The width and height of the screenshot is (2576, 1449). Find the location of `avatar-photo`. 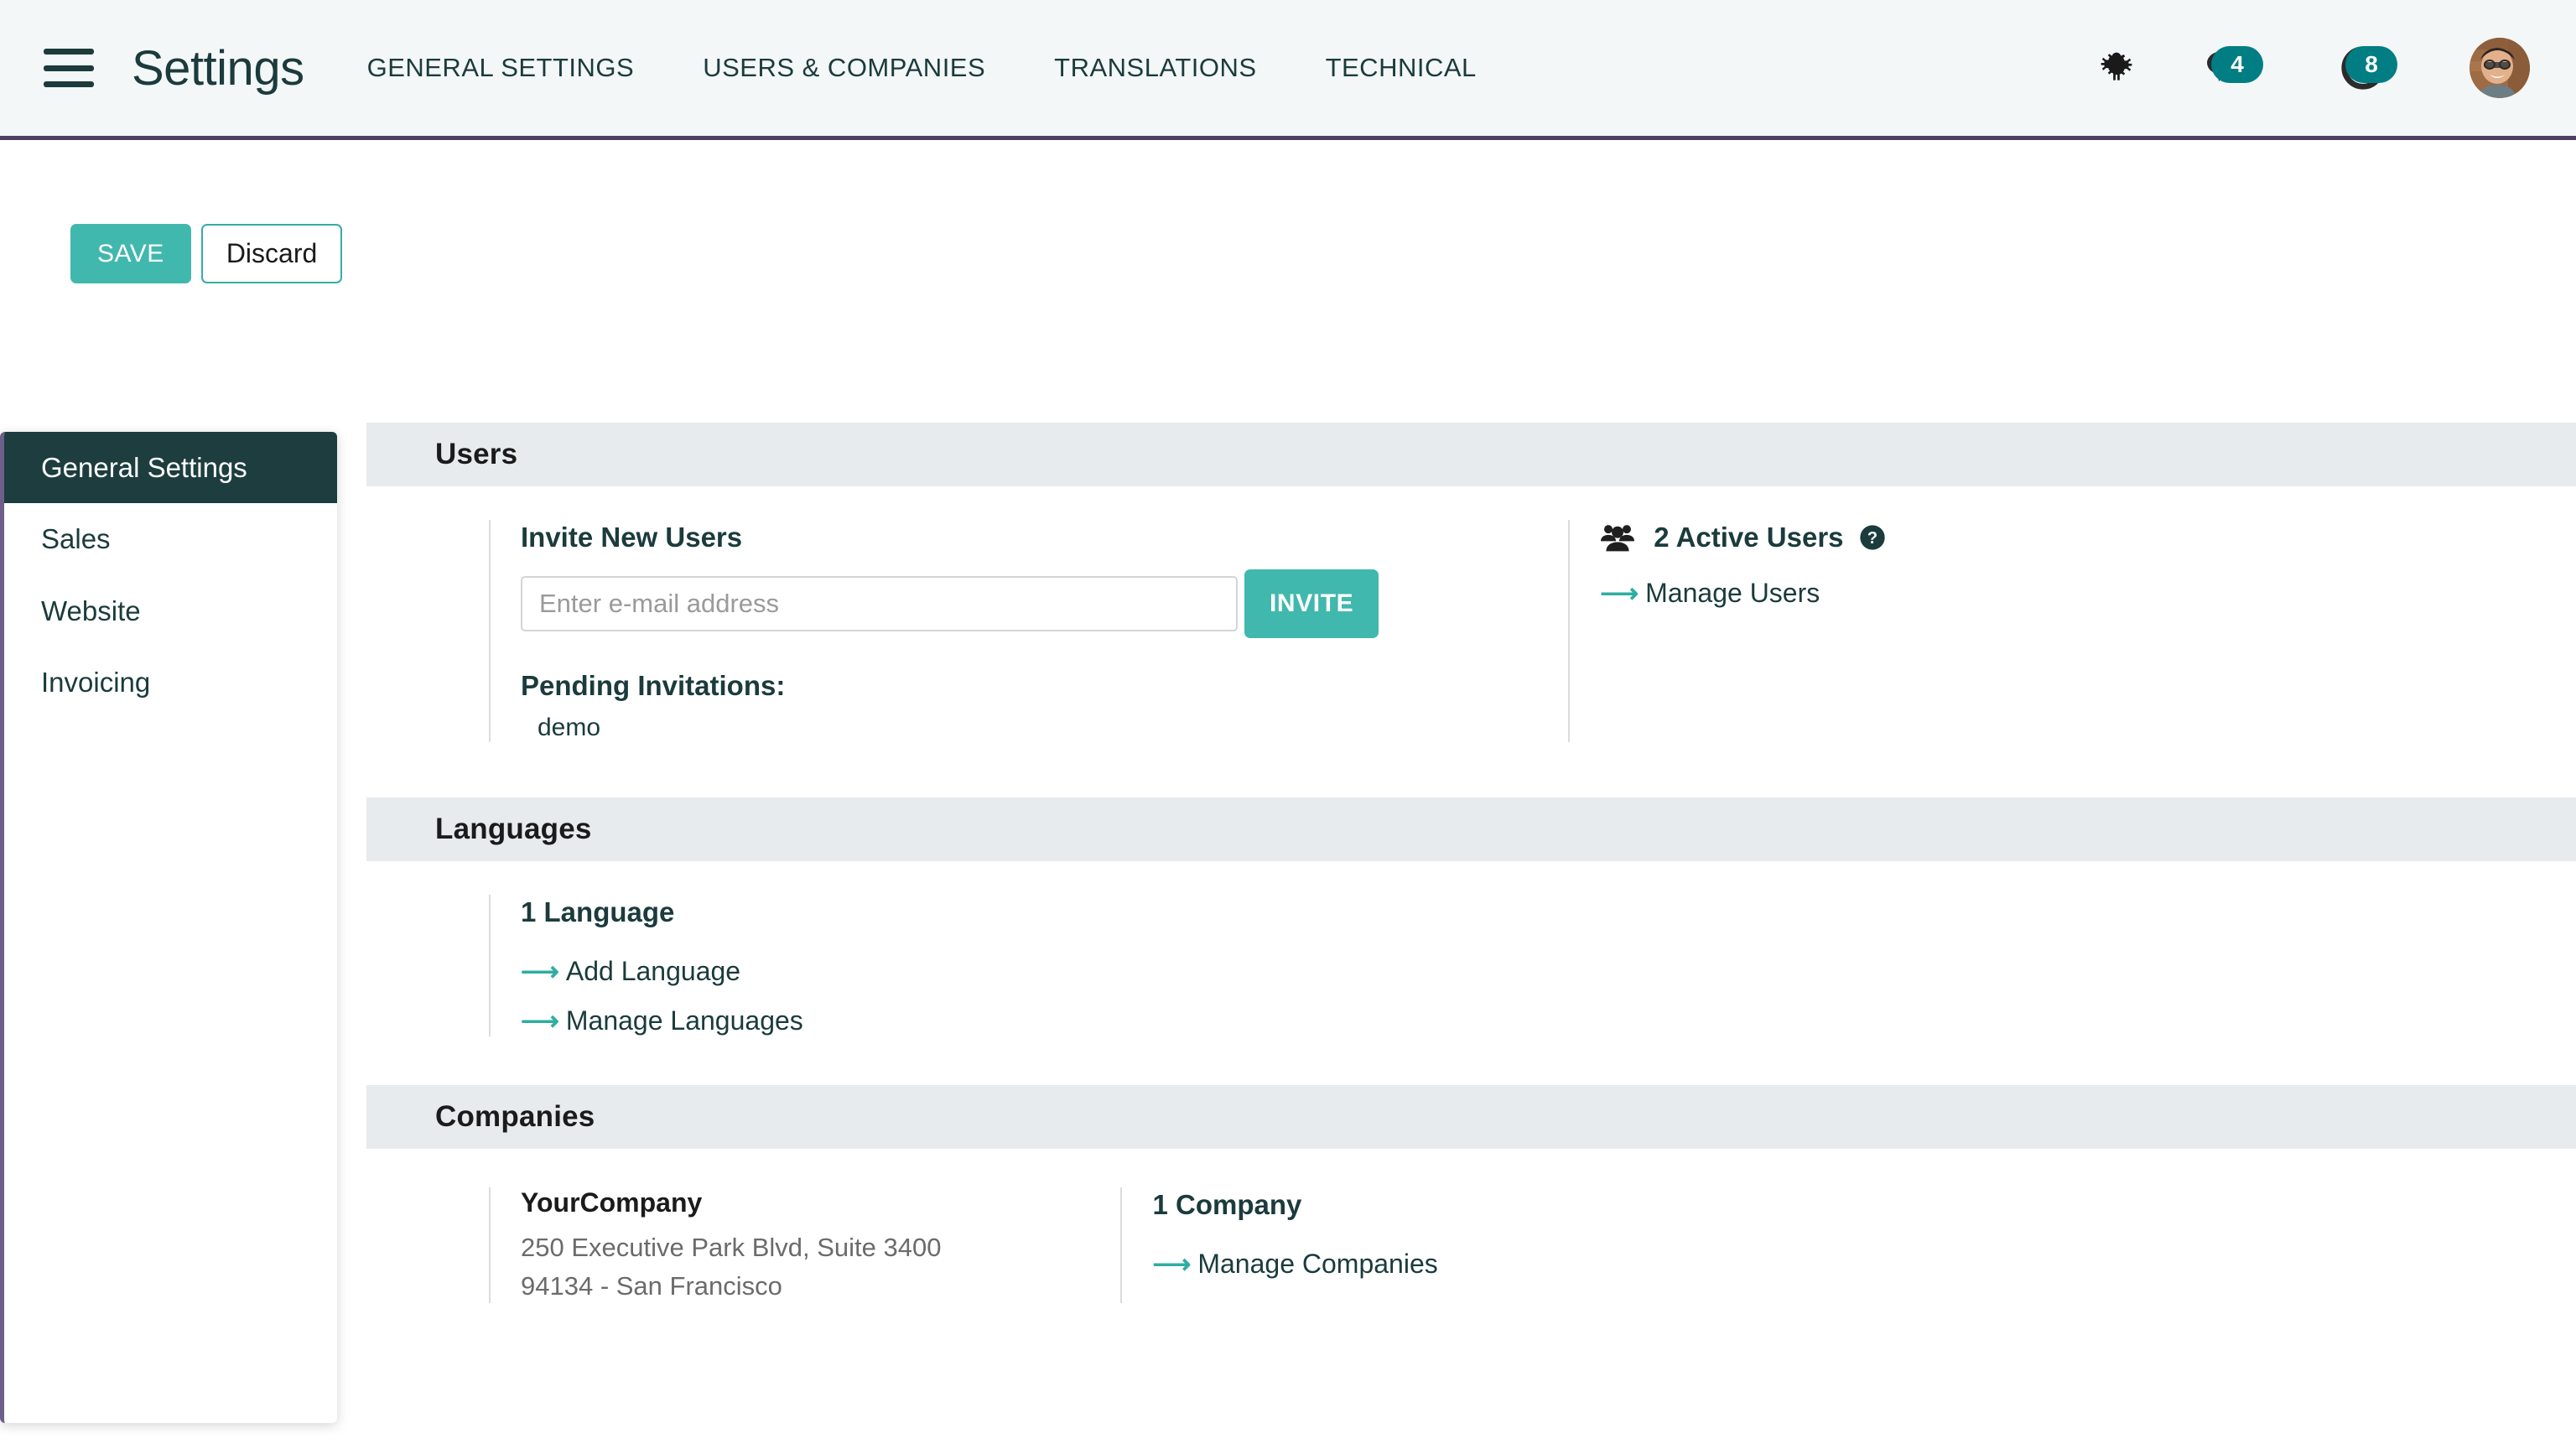

avatar-photo is located at coordinates (2500, 68).